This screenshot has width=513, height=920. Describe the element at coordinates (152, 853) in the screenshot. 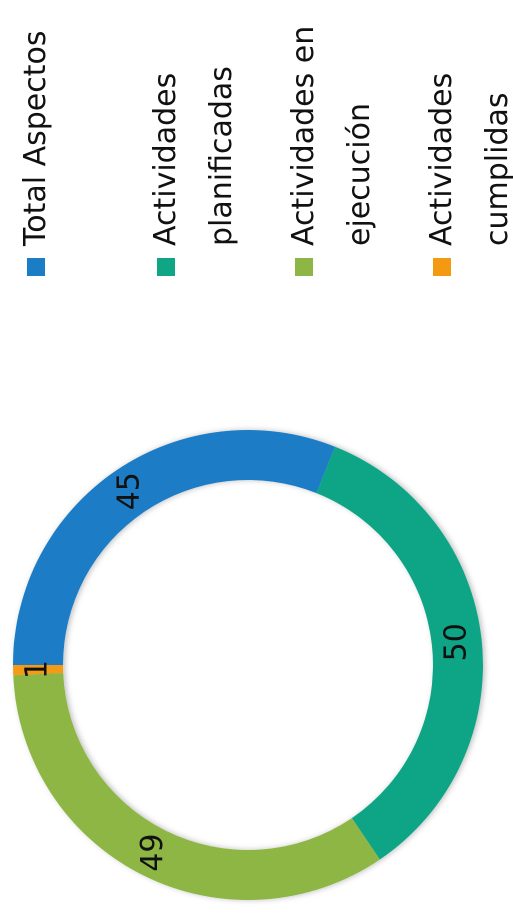

I see `data-label: 49` at that location.